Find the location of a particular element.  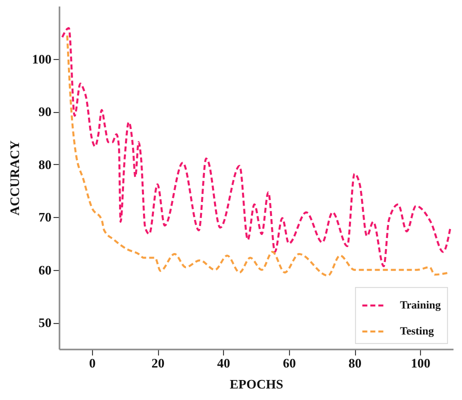

x-tick-label: 80 is located at coordinates (355, 363).